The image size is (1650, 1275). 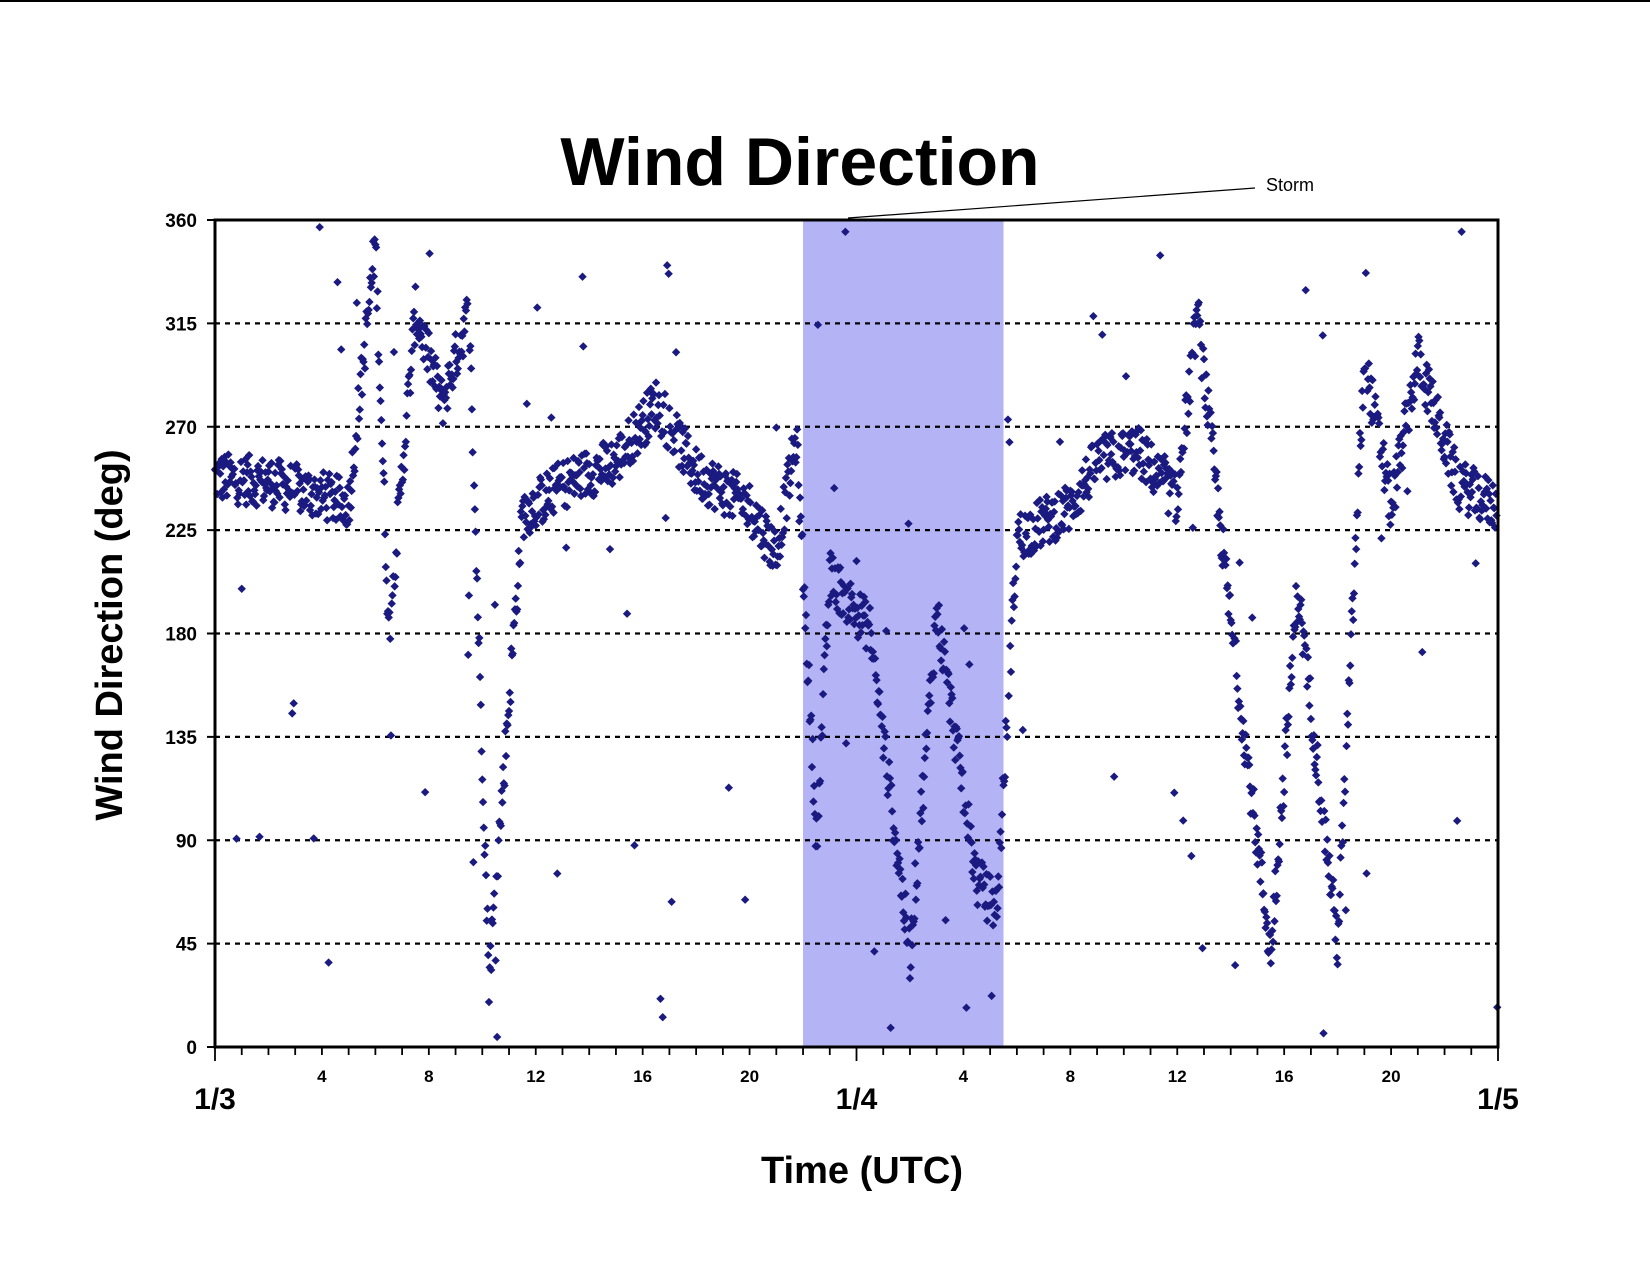 What do you see at coordinates (322, 1076) in the screenshot?
I see `x-tick-label: 4` at bounding box center [322, 1076].